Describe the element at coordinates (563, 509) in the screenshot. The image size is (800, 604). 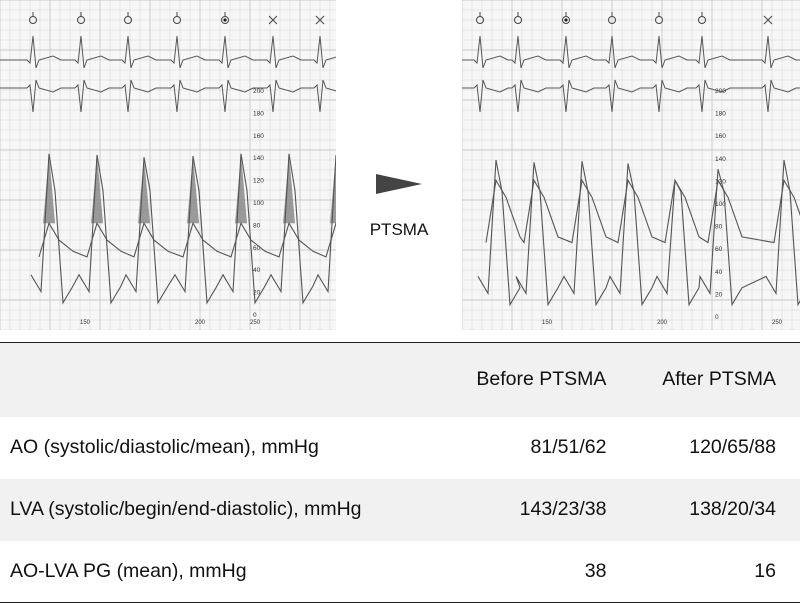
I see `row-before-value: 143/23/38` at that location.